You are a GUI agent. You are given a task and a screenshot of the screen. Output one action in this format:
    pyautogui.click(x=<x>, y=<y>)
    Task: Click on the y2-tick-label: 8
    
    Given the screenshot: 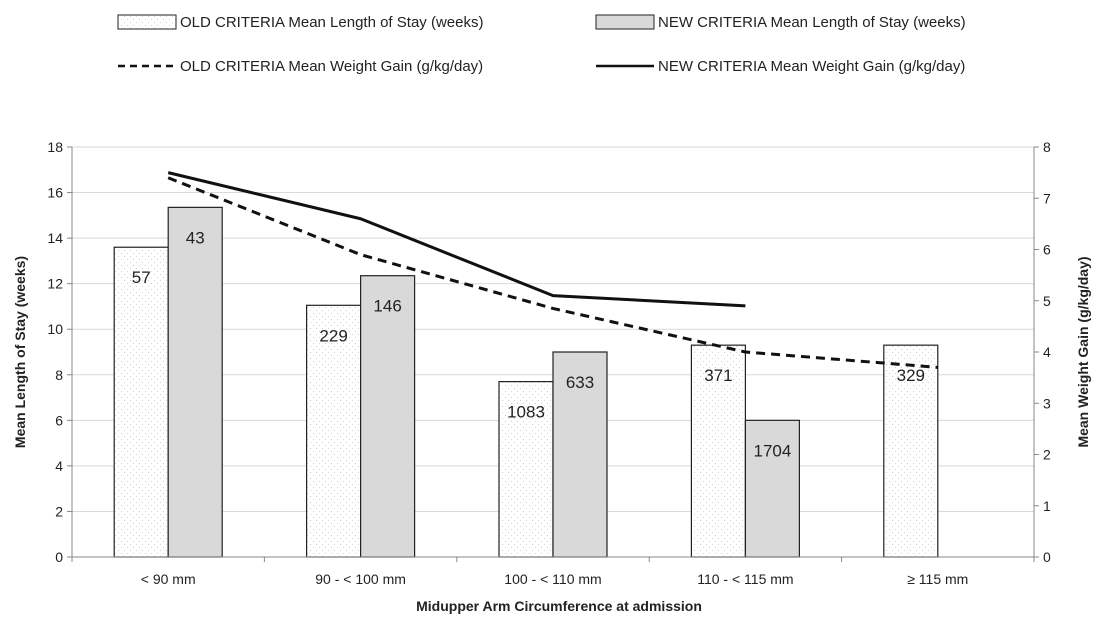 What is the action you would take?
    pyautogui.click(x=1047, y=147)
    